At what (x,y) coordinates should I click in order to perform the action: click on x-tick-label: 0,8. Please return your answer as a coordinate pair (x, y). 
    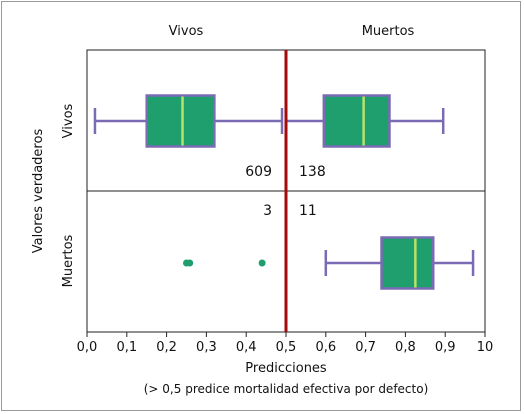
    Looking at the image, I should click on (405, 347).